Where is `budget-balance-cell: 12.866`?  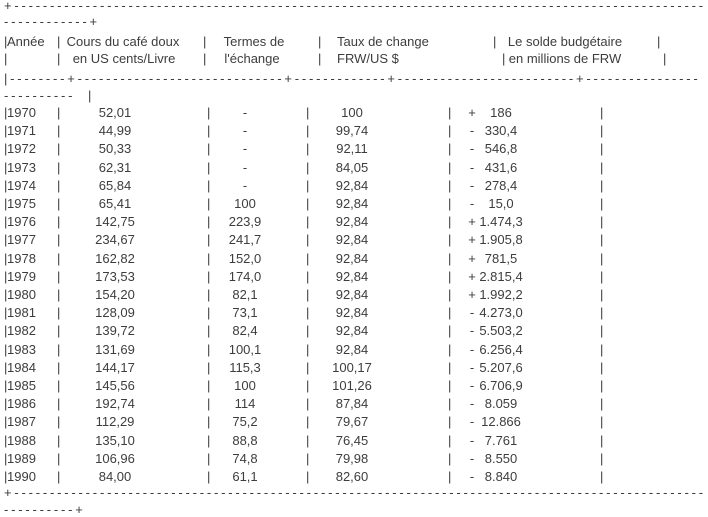
budget-balance-cell: 12.866 is located at coordinates (501, 422).